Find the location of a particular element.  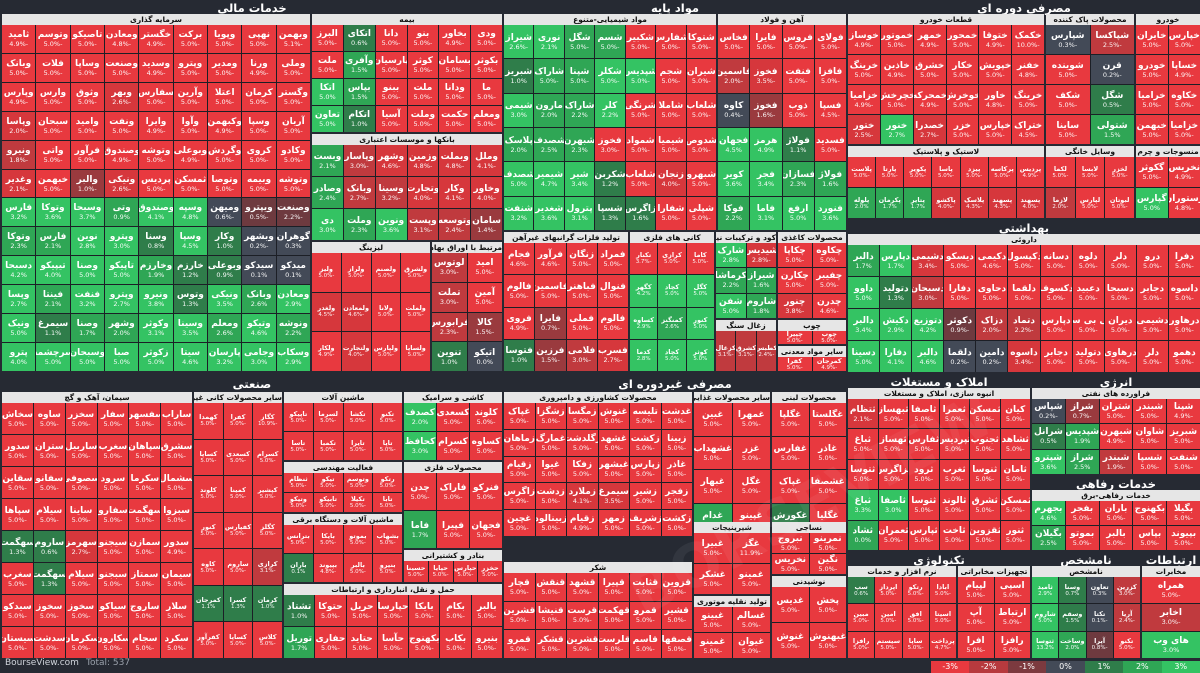

stock-tile: ثامید -4.9% is located at coordinates (19, 39).